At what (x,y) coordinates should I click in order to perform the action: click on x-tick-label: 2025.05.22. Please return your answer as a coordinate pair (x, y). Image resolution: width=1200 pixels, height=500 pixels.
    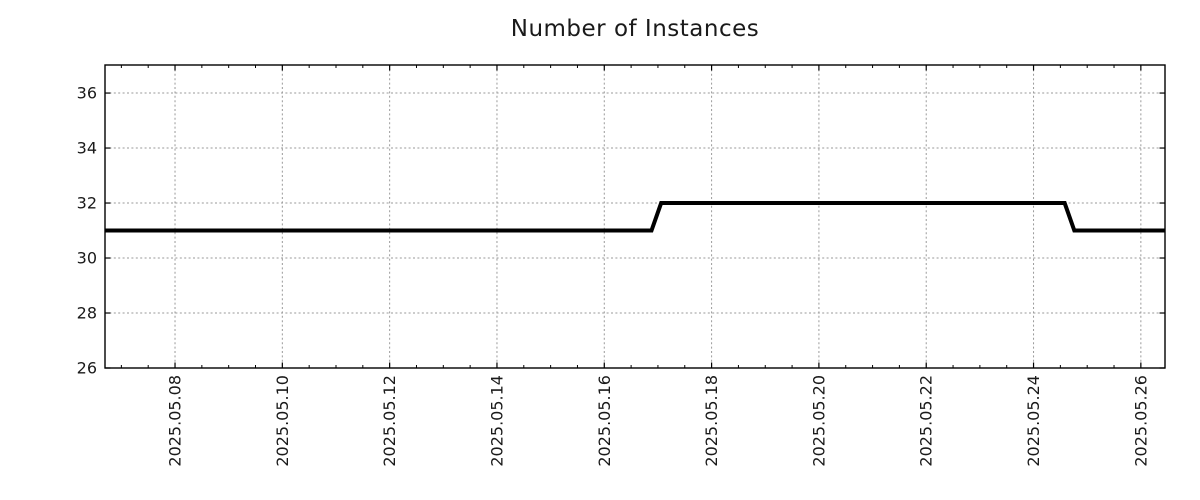
    Looking at the image, I should click on (926, 421).